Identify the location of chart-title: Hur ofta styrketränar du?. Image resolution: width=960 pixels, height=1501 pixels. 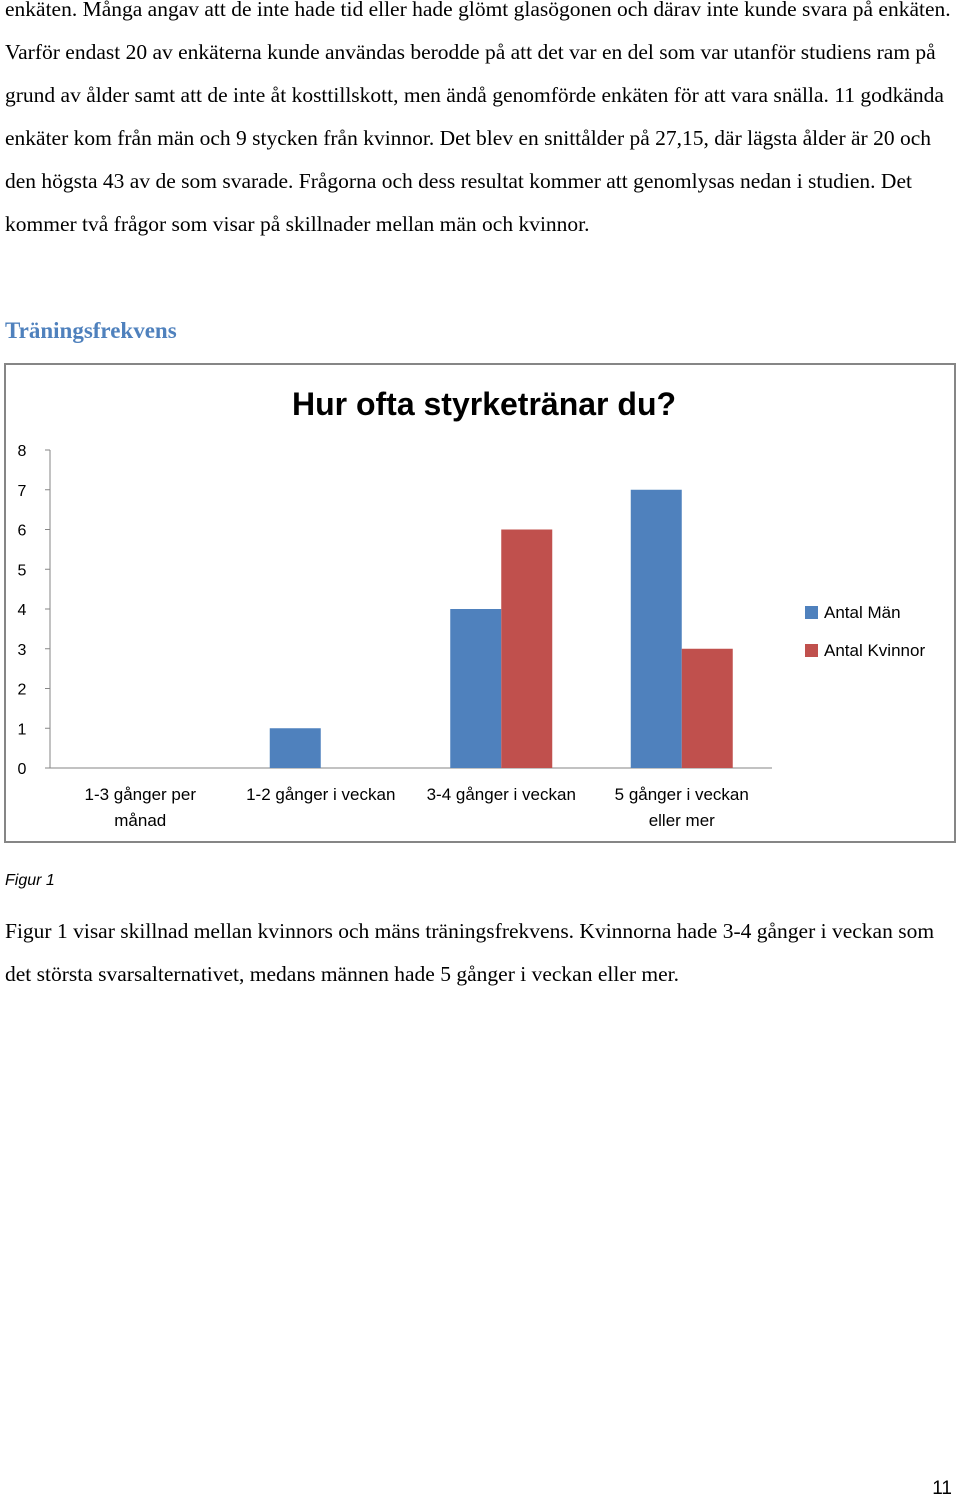
(484, 404).